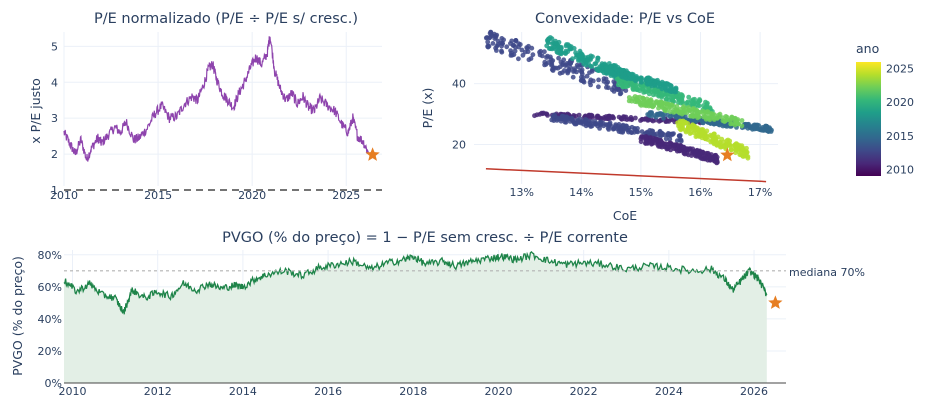 The height and width of the screenshot is (414, 930). I want to click on chart3-series-line, so click(415, 283).